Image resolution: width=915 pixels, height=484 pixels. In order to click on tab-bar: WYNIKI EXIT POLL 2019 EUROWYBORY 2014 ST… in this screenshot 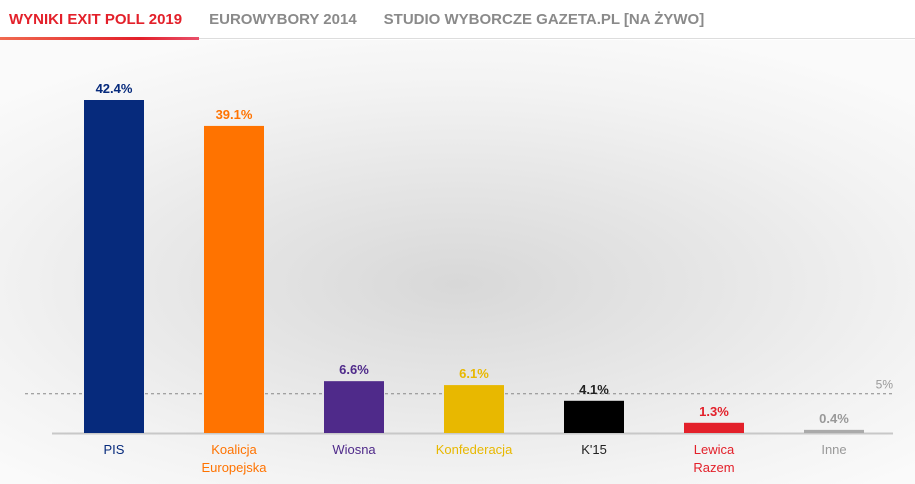, I will do `click(457, 20)`.